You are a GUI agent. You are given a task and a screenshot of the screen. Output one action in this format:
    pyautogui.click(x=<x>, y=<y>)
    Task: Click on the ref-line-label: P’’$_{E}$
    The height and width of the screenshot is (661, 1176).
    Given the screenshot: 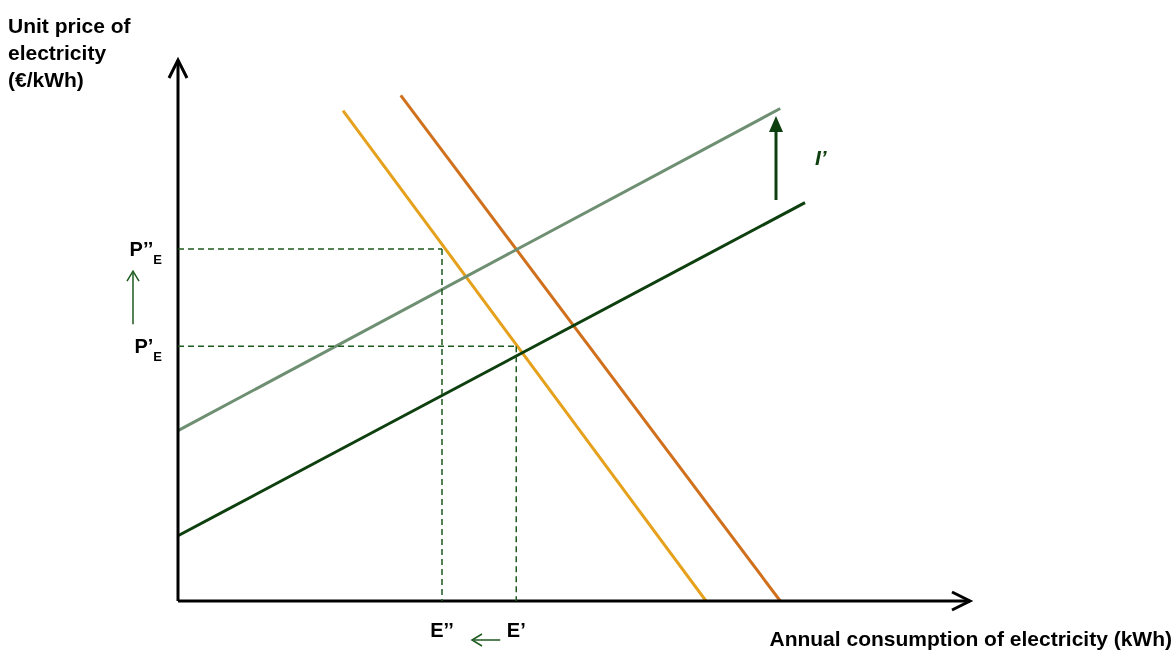 What is the action you would take?
    pyautogui.click(x=146, y=252)
    